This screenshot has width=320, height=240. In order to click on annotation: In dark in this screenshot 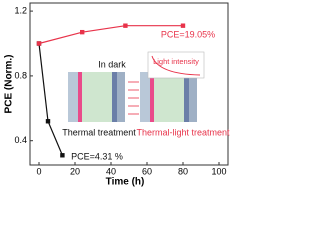, I will do `click(112, 64)`.